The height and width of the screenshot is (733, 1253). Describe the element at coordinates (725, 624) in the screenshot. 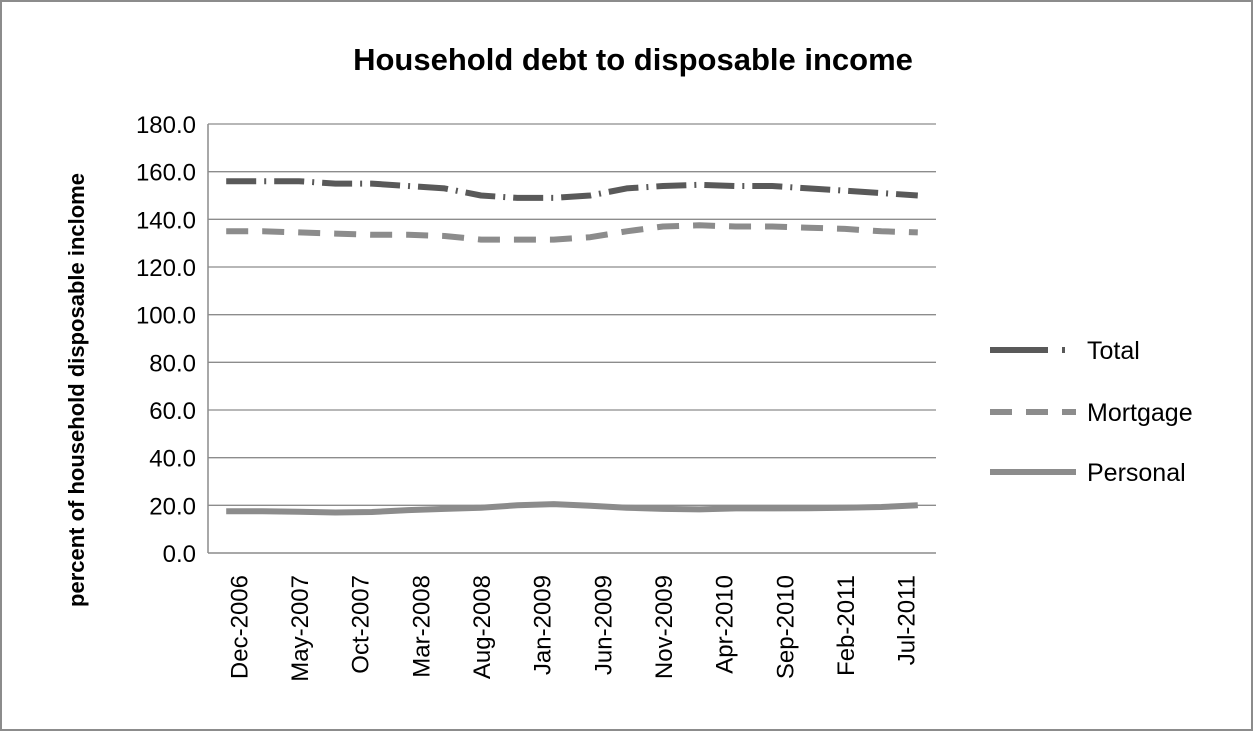

I see `x-tick-label: Apr-2010` at that location.